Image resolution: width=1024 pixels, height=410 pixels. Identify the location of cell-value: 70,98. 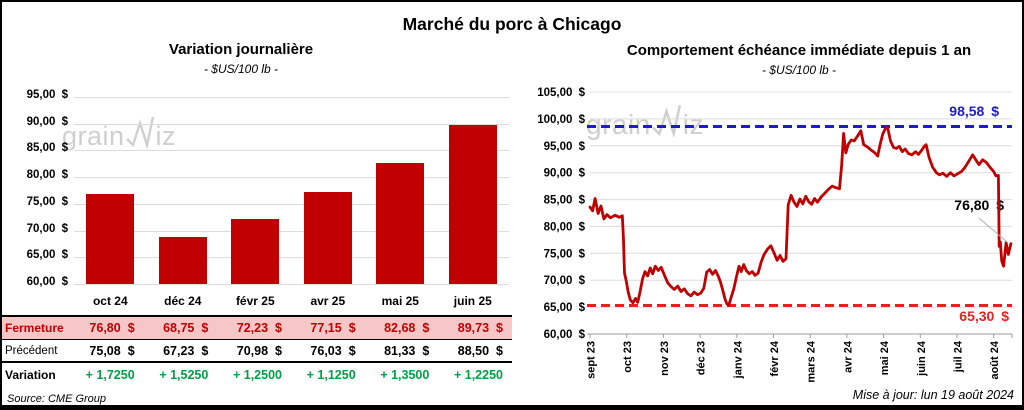
(252, 350).